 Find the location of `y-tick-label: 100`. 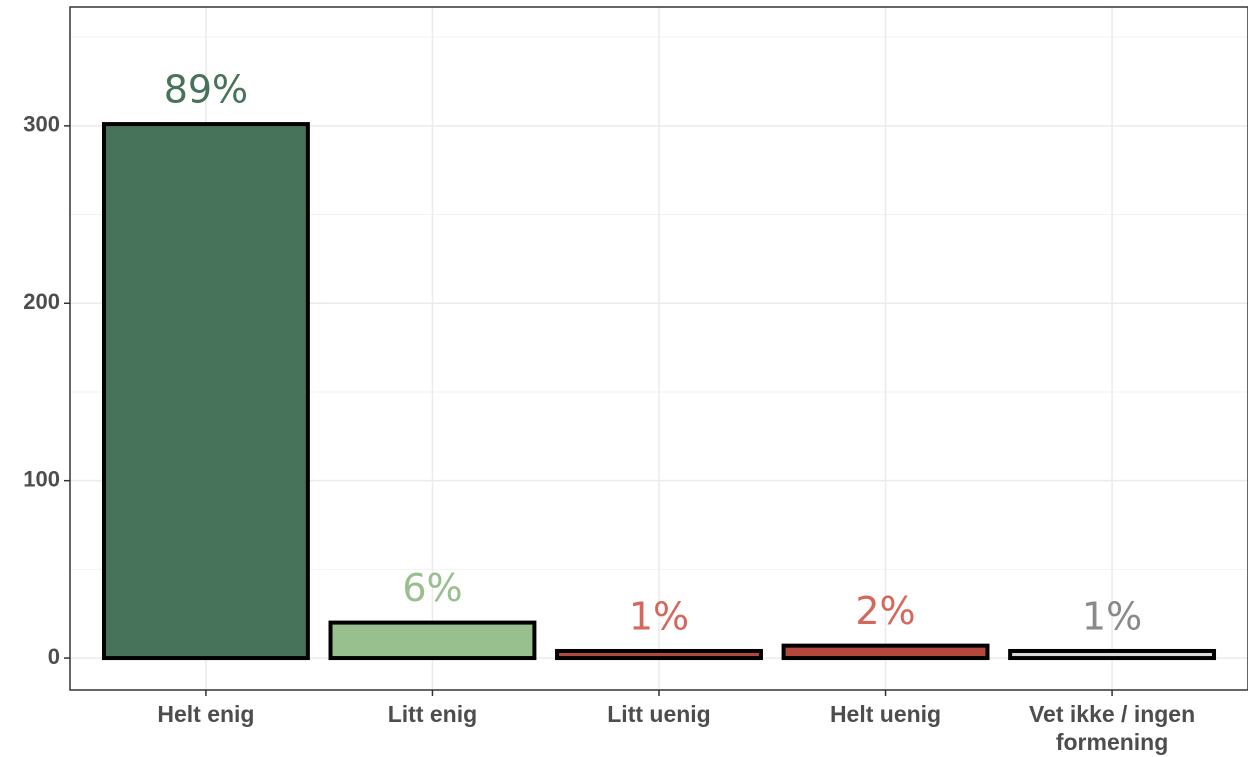

y-tick-label: 100 is located at coordinates (41, 478).